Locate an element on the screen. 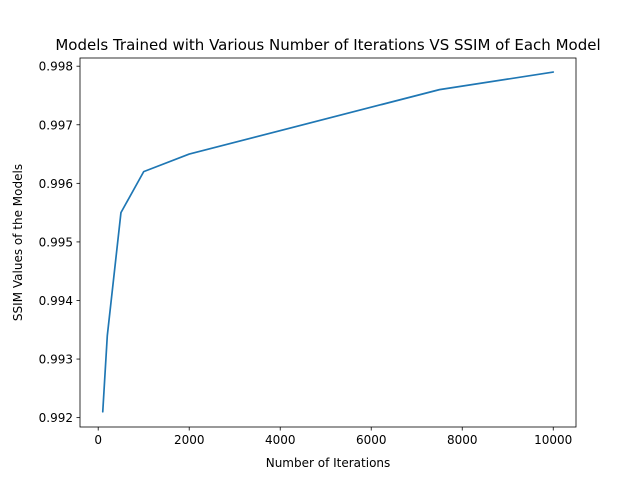 The image size is (640, 480). y-tick-label: 0.996 is located at coordinates (56, 184).